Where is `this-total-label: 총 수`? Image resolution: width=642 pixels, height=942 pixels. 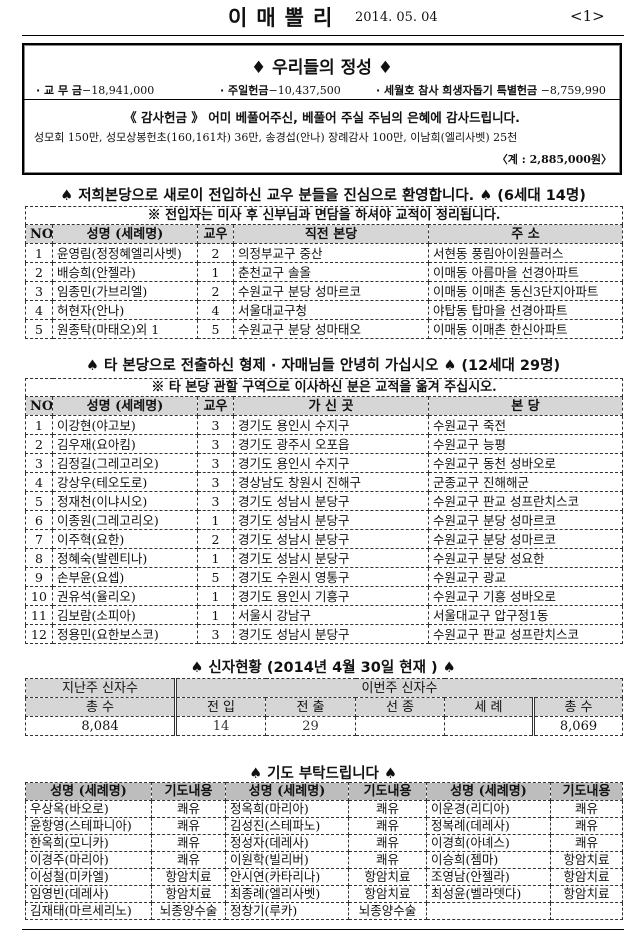
this-total-label: 총 수 is located at coordinates (577, 707).